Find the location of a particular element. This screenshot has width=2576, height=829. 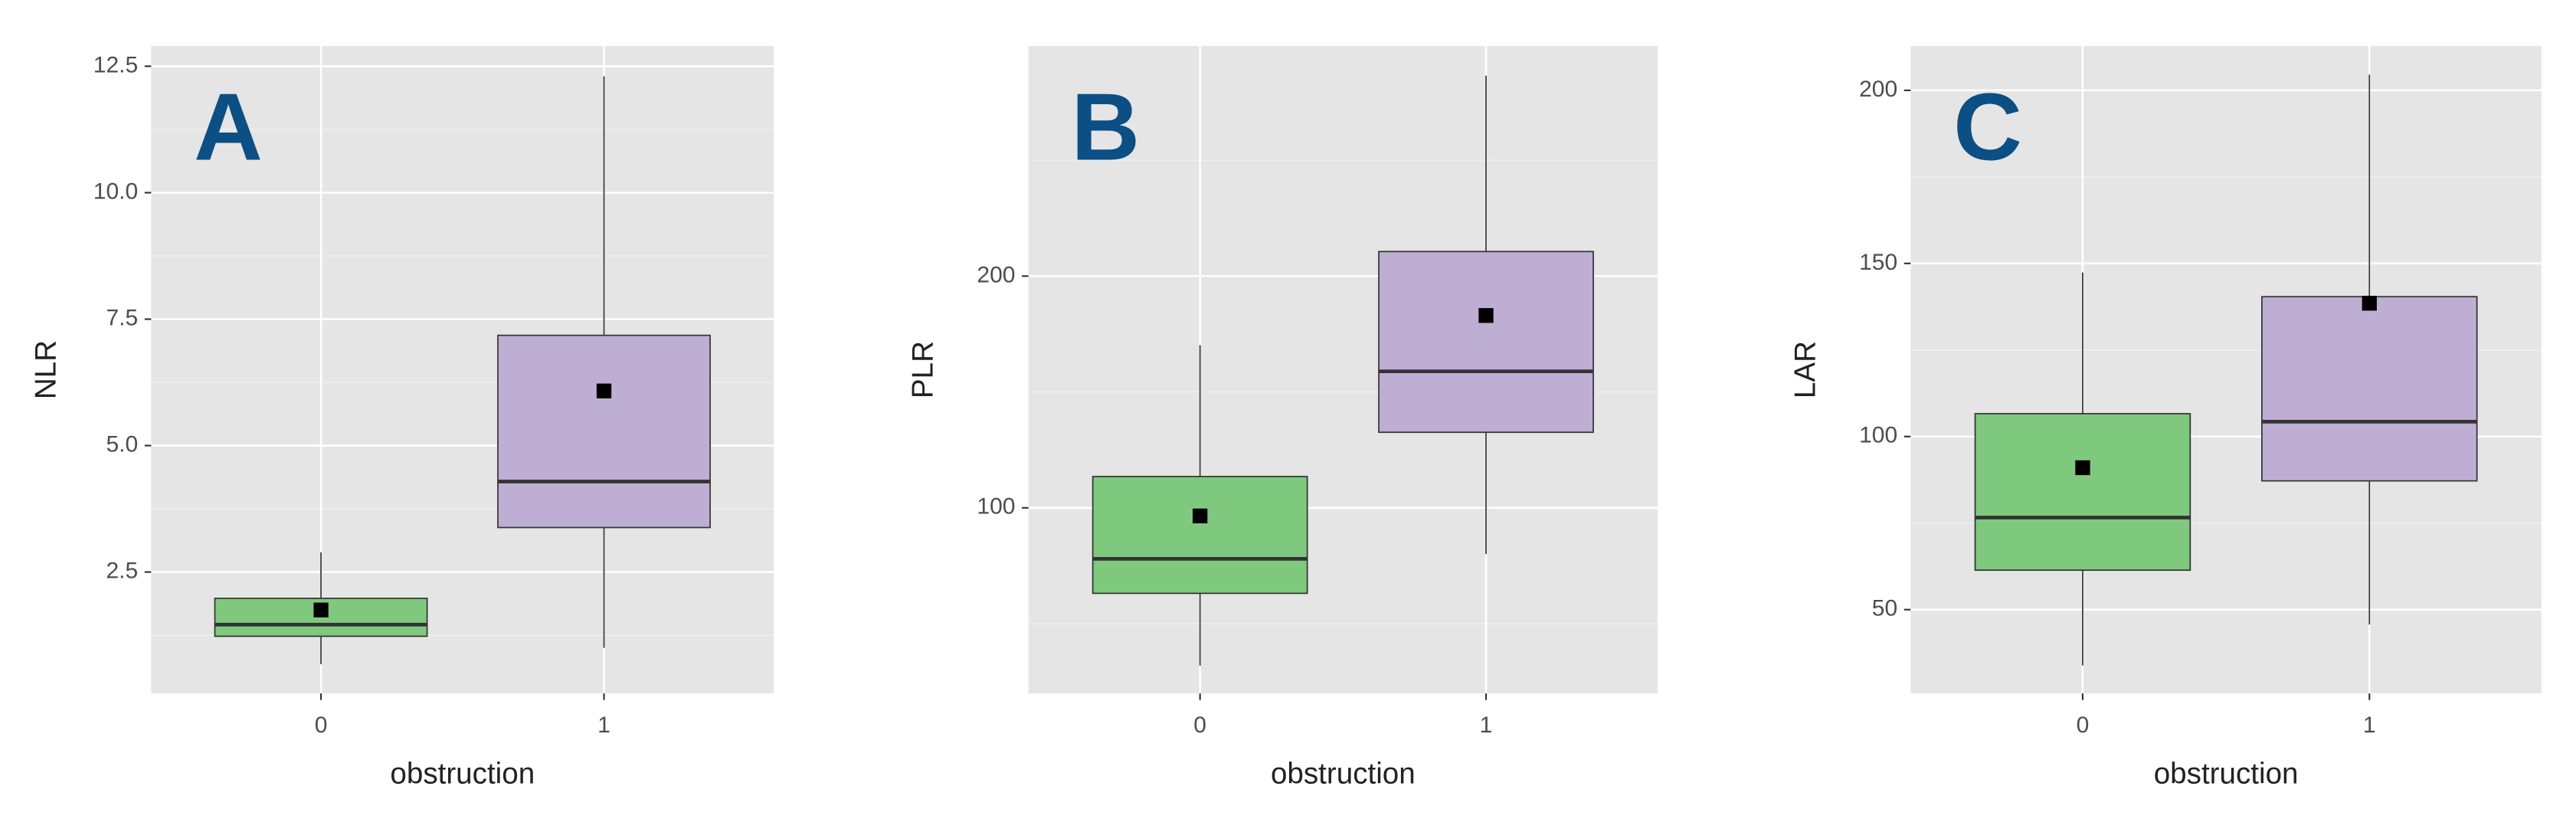

panel-letter: A is located at coordinates (228, 128).